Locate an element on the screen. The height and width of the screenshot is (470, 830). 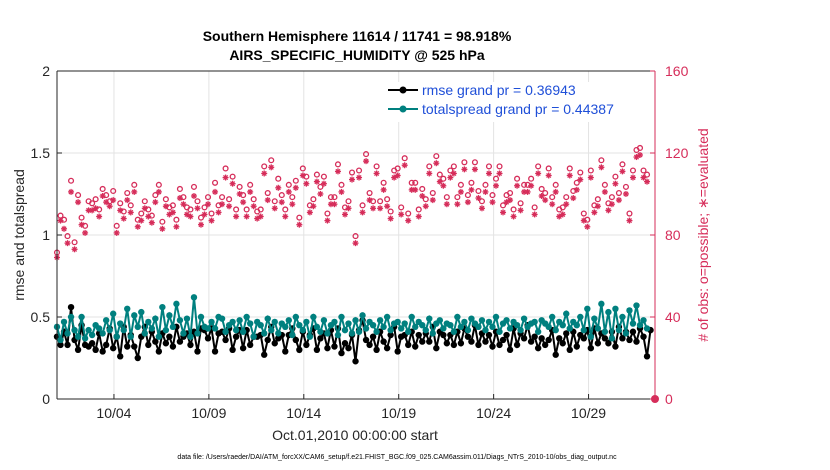
x-tick-label: 10/09 is located at coordinates (208, 413).